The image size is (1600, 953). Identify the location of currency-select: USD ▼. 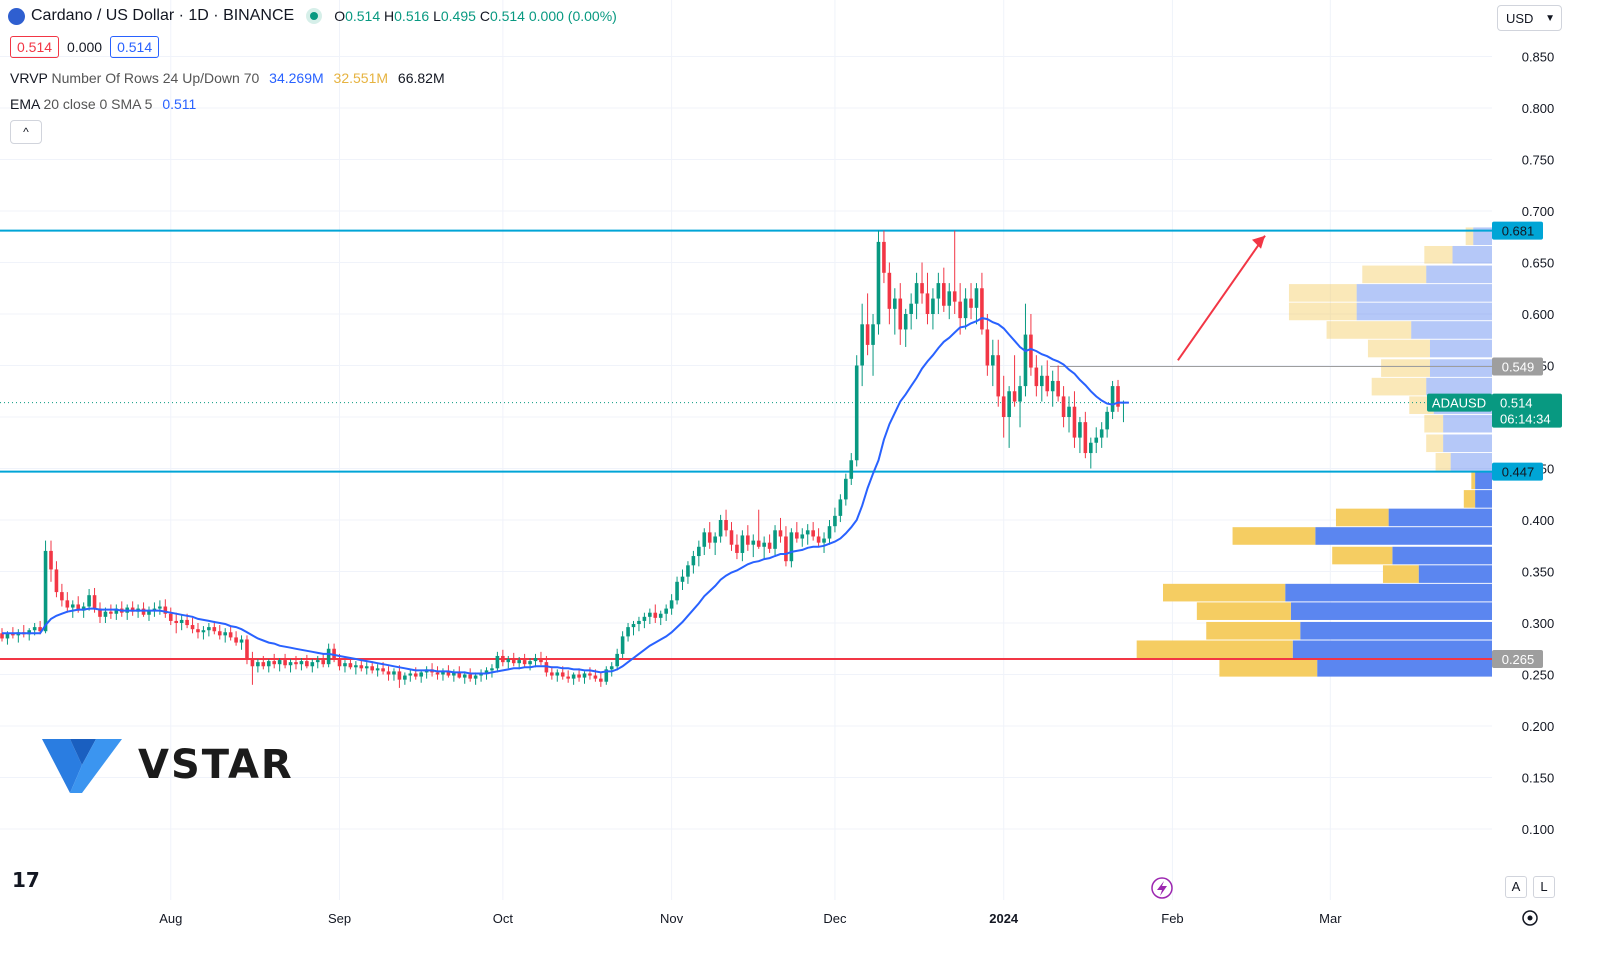
(1529, 18).